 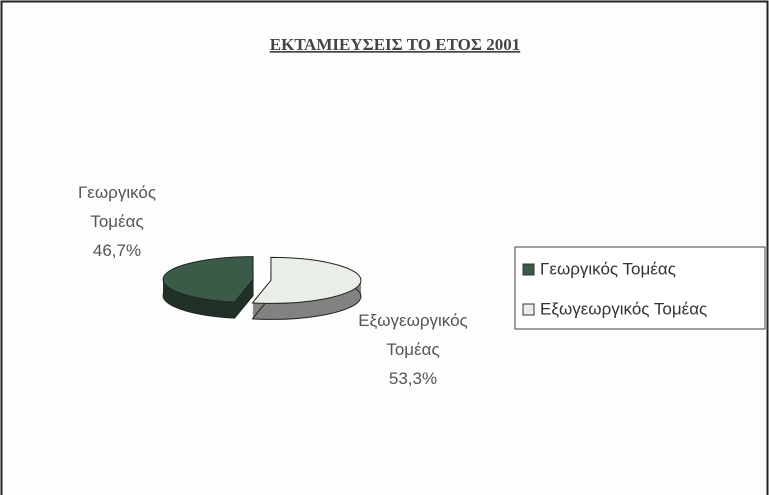 I want to click on legend-label: Γεωργικός Τομέας, so click(x=608, y=268).